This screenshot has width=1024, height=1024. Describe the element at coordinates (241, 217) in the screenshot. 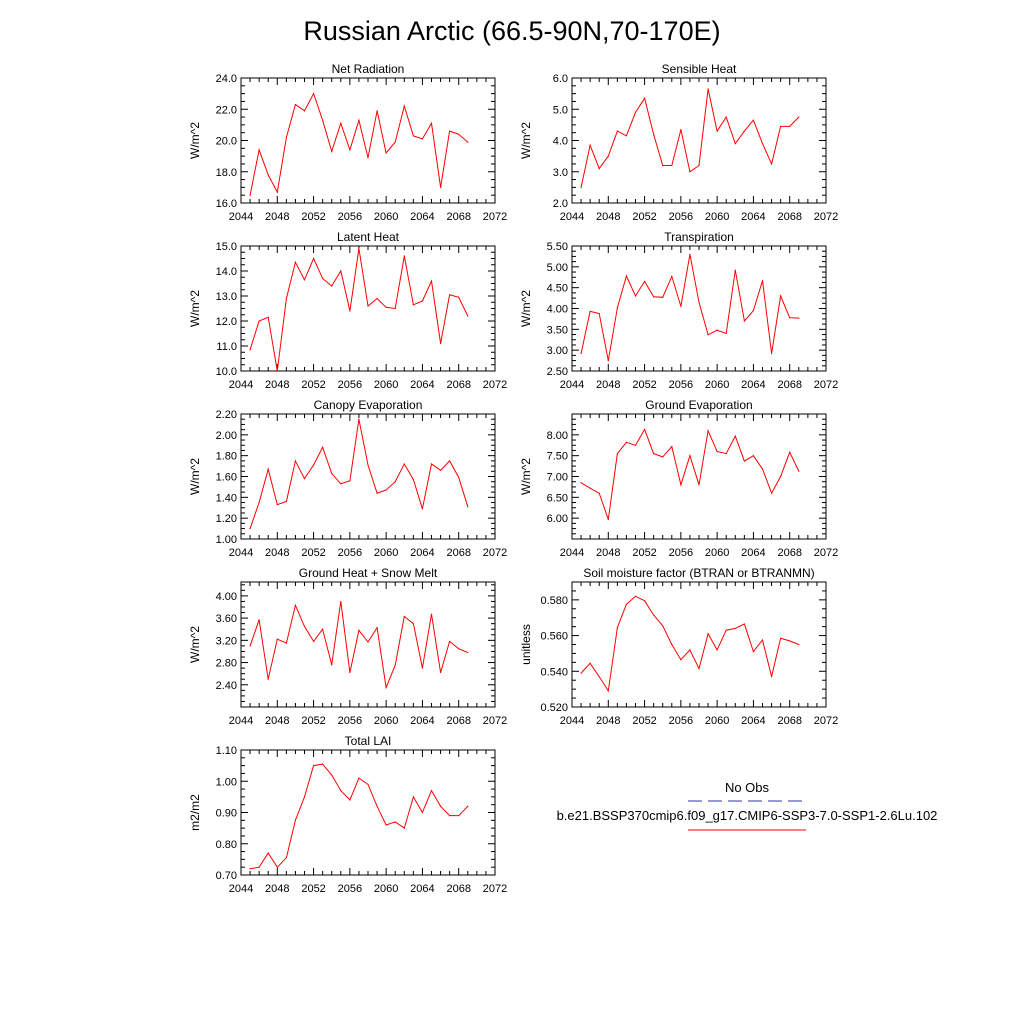

I see `net-radiation-xtick-label: 2044` at that location.